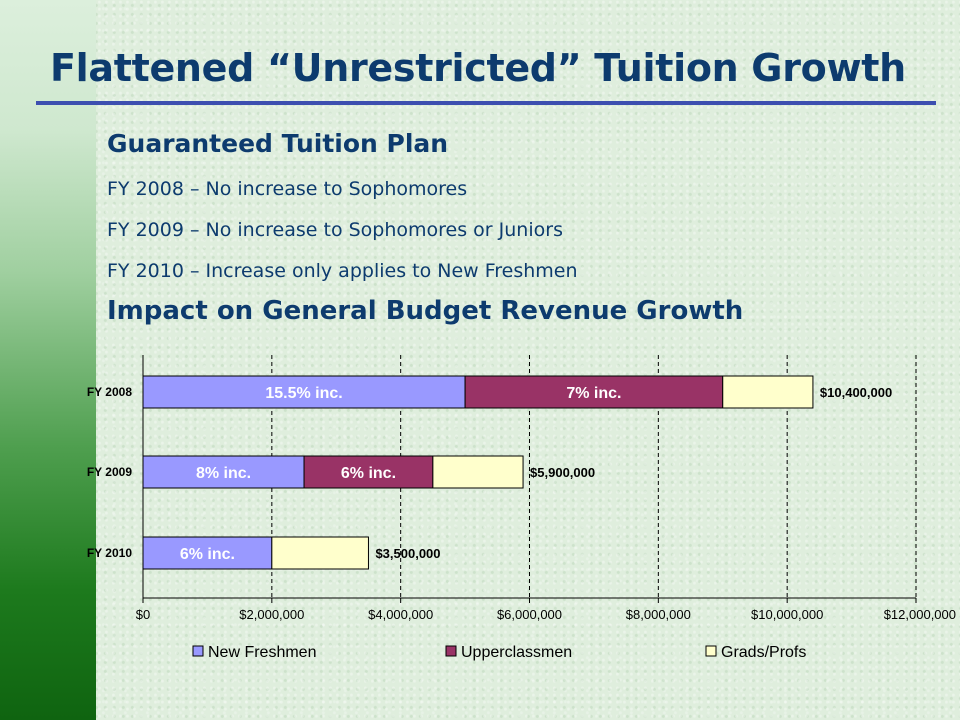  I want to click on x-tick-label: $0, so click(143, 614).